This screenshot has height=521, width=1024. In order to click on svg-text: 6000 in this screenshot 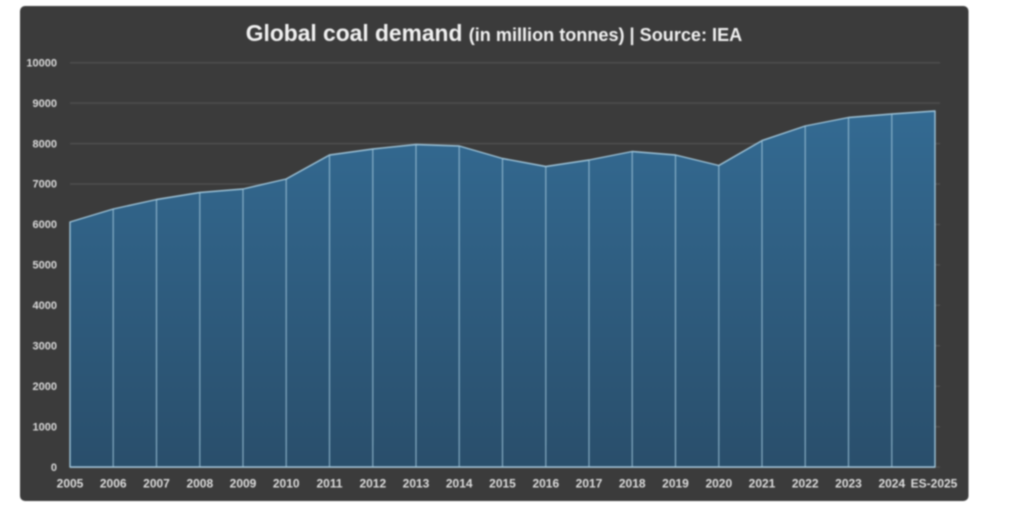, I will do `click(45, 225)`.